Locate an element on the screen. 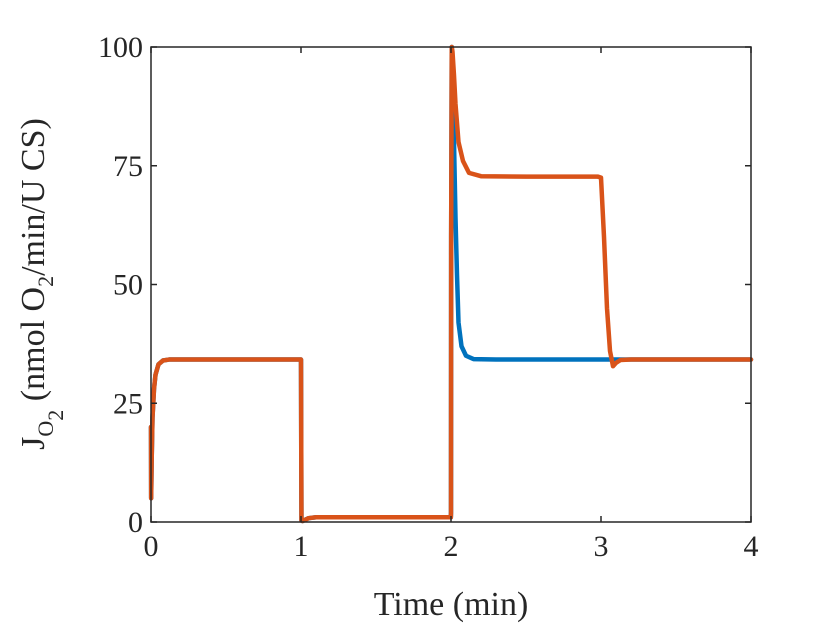 This screenshot has height=624, width=831. x-tick-label: 1 is located at coordinates (301, 546).